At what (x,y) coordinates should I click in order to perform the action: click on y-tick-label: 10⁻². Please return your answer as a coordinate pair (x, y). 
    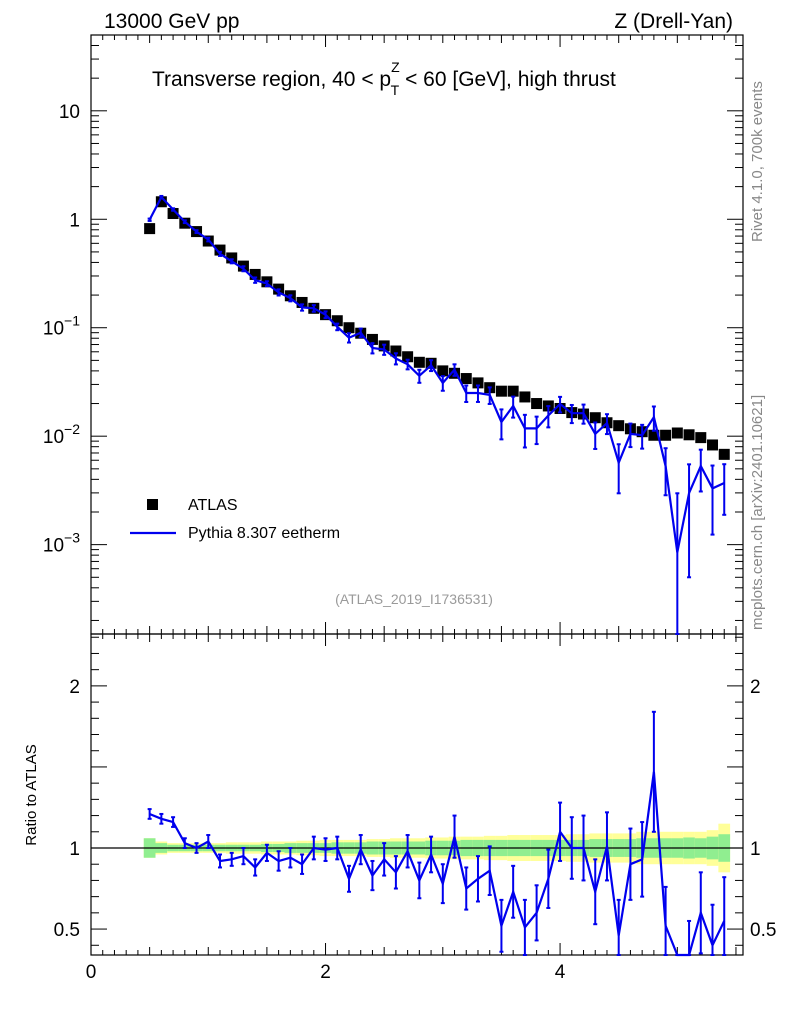
    Looking at the image, I should click on (61, 434).